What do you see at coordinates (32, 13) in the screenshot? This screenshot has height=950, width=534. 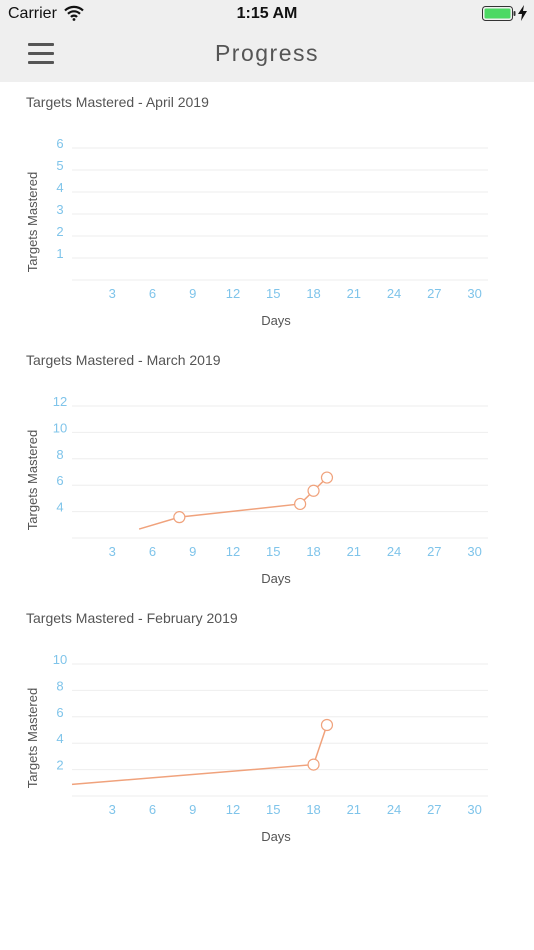 I see `carrier-label: Carrier` at bounding box center [32, 13].